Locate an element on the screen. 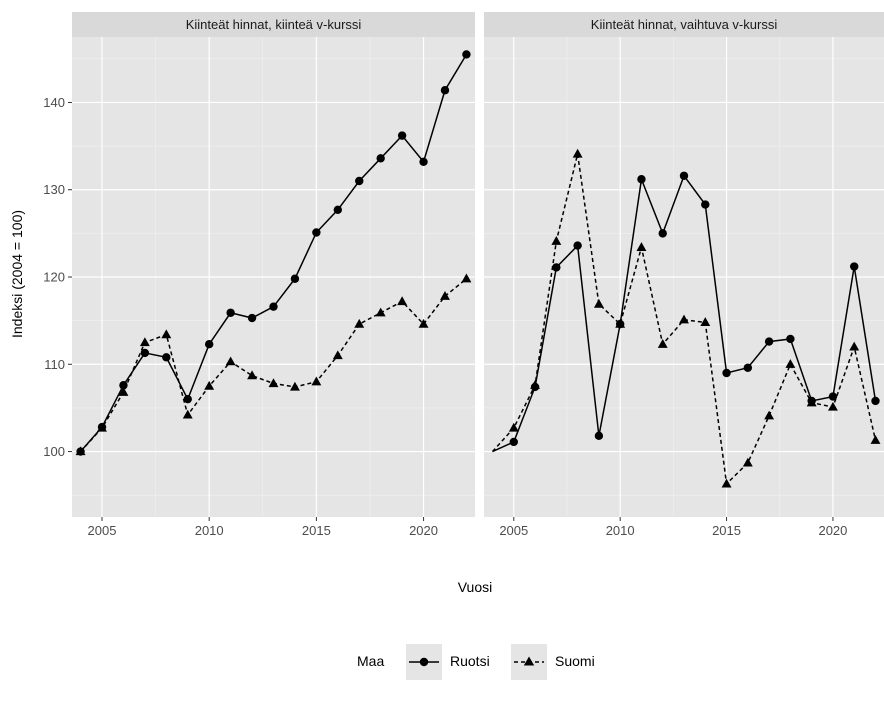 The height and width of the screenshot is (707, 884). strip-title-left: Kiinteät hinnat, kiinteä v-kurssi is located at coordinates (274, 24).